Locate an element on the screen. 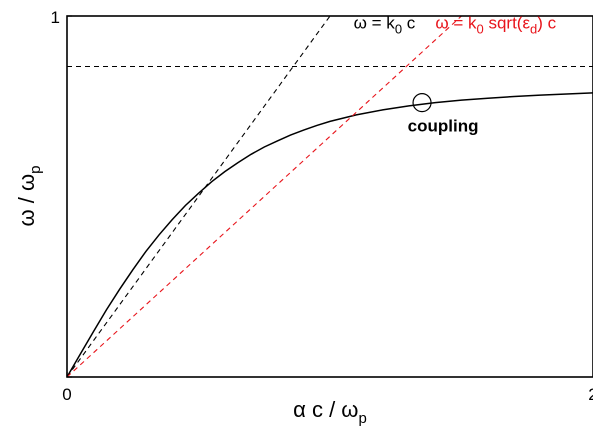  y-axis-label: ω / ωp is located at coordinates (29, 195).